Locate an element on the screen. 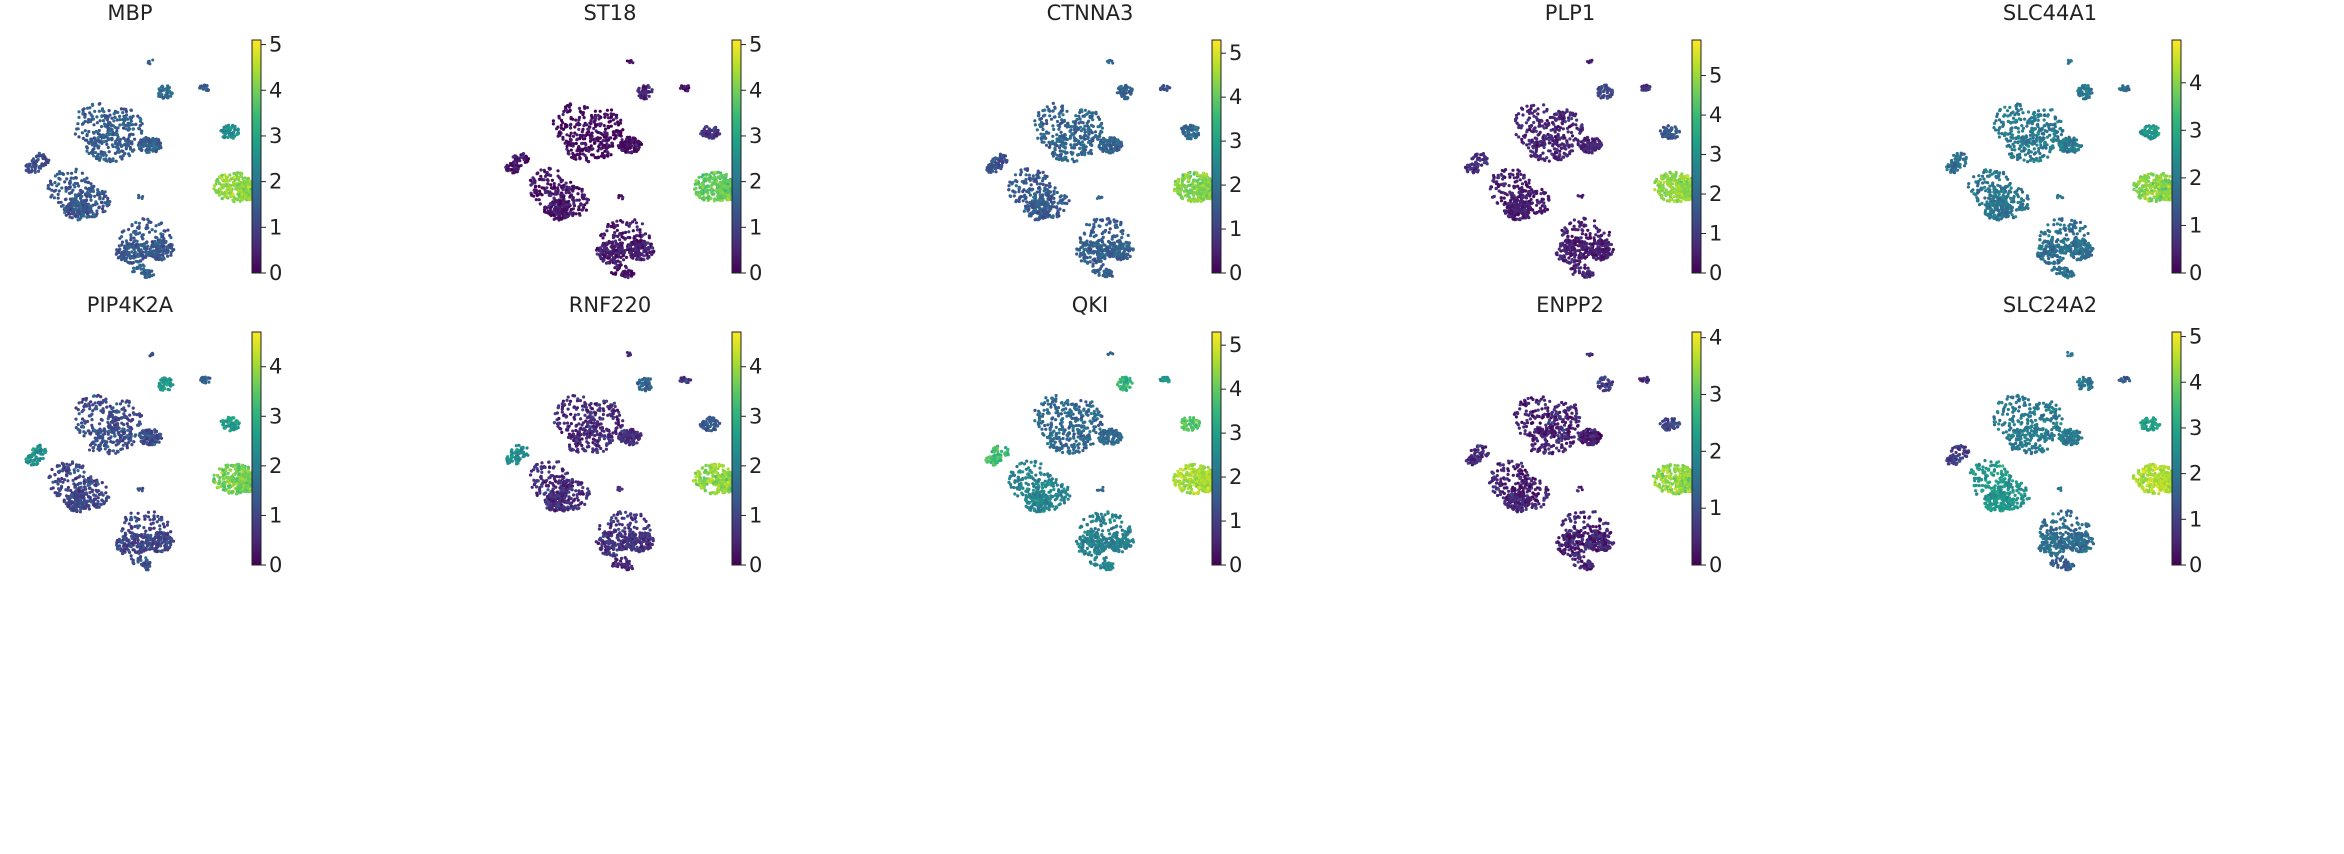 The width and height of the screenshot is (2344, 854). cell-point-minor is located at coordinates (96, 157).